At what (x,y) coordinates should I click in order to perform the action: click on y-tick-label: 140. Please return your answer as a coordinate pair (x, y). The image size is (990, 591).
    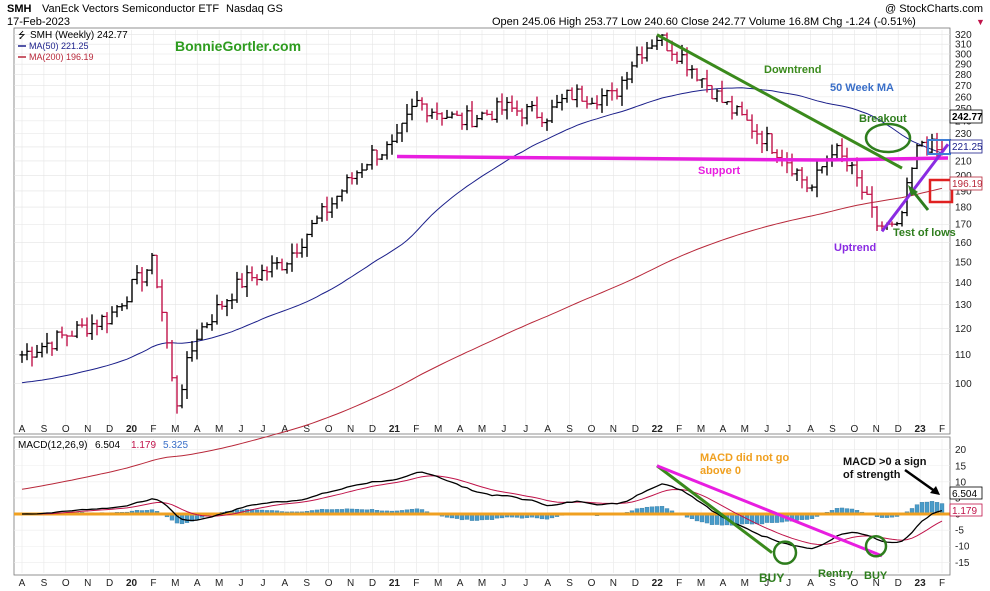
    Looking at the image, I should click on (963, 283).